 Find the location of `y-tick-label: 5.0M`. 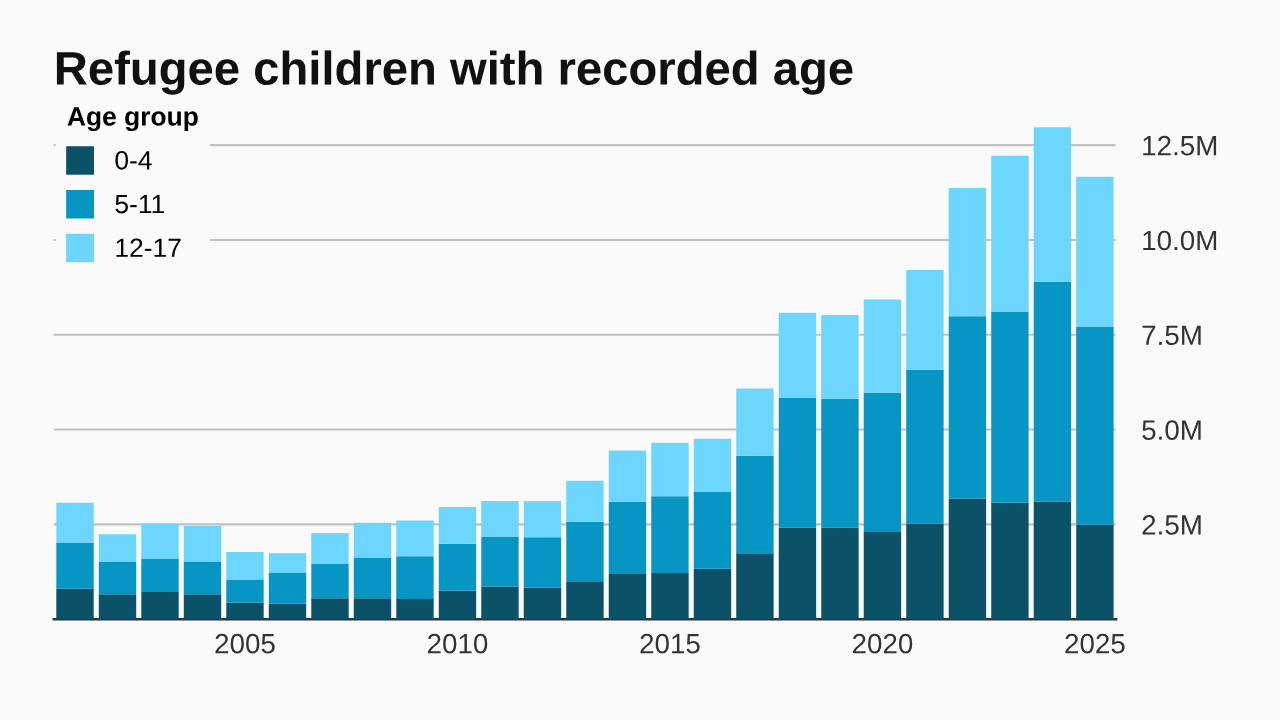

y-tick-label: 5.0M is located at coordinates (1171, 430).